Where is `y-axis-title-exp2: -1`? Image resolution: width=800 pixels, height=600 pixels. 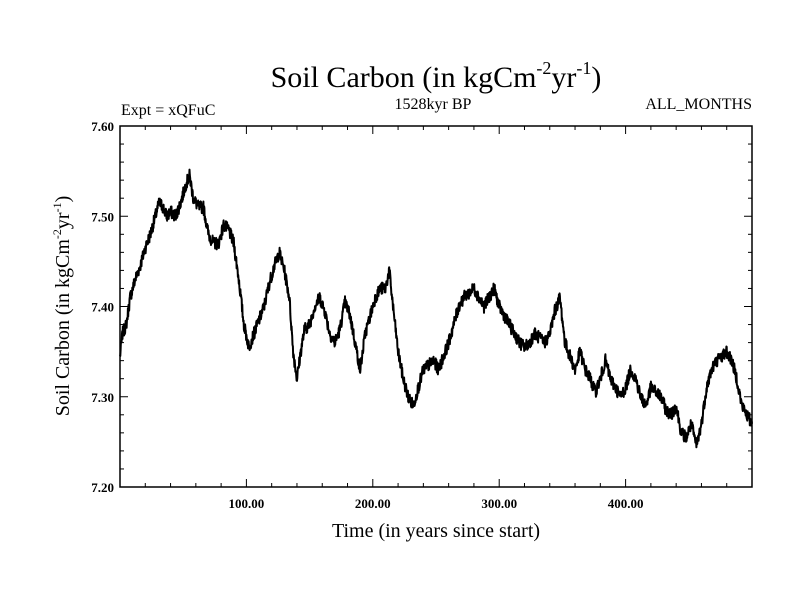 y-axis-title-exp2: -1 is located at coordinates (57, 207).